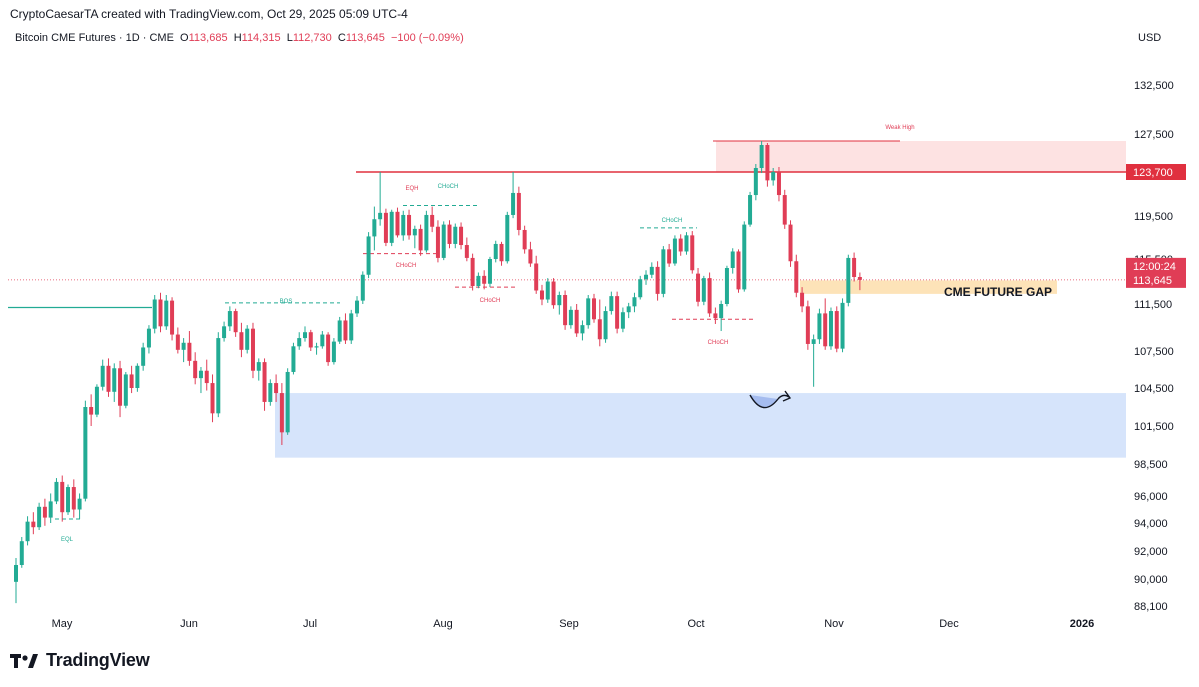 This screenshot has width=1199, height=687. I want to click on eql-label: EQL, so click(67, 540).